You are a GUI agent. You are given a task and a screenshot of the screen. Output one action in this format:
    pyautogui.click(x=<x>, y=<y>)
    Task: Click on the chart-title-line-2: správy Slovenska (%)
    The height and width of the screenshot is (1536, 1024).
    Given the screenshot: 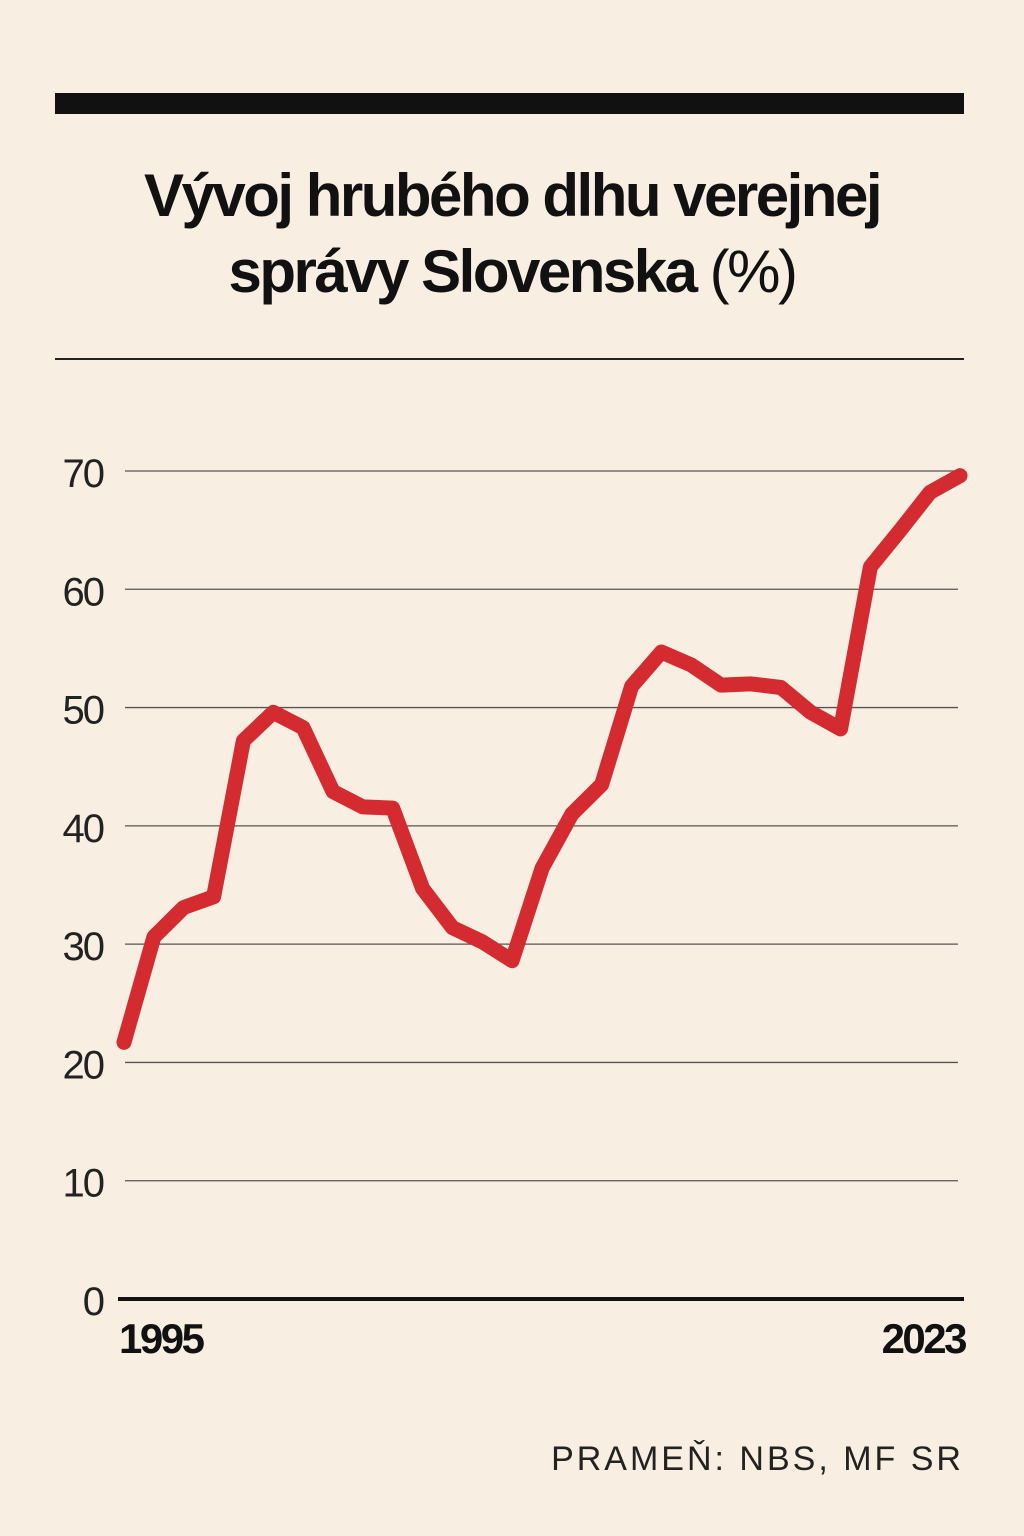 What is the action you would take?
    pyautogui.click(x=512, y=272)
    